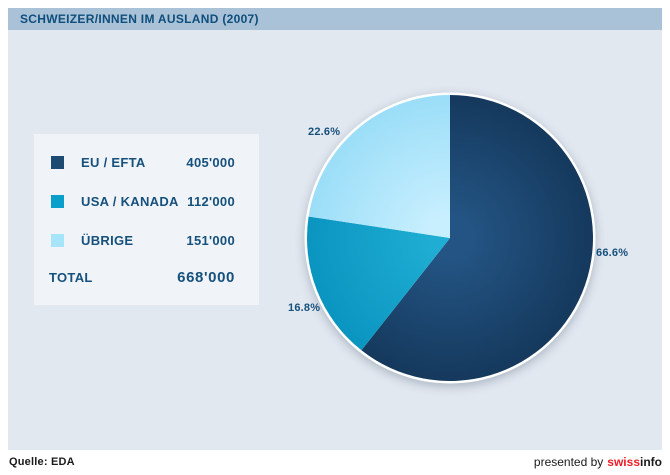  Describe the element at coordinates (623, 462) in the screenshot. I see `brand-swiss: swiss` at that location.